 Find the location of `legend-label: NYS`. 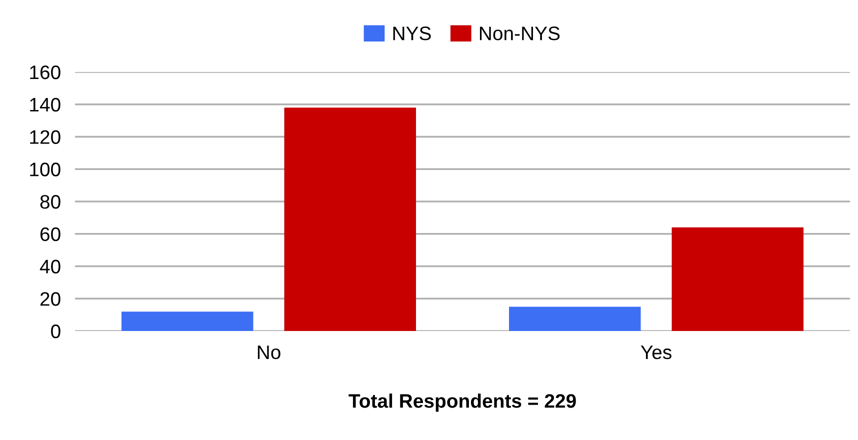

legend-label: NYS is located at coordinates (412, 33).